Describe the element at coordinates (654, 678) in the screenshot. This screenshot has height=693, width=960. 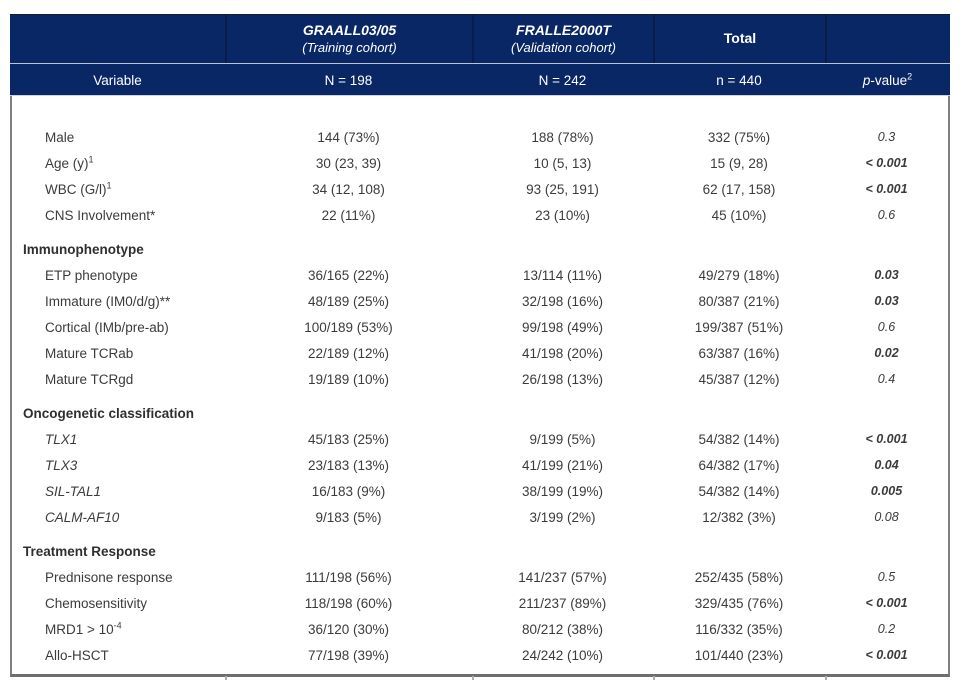
I see `column-tick` at that location.